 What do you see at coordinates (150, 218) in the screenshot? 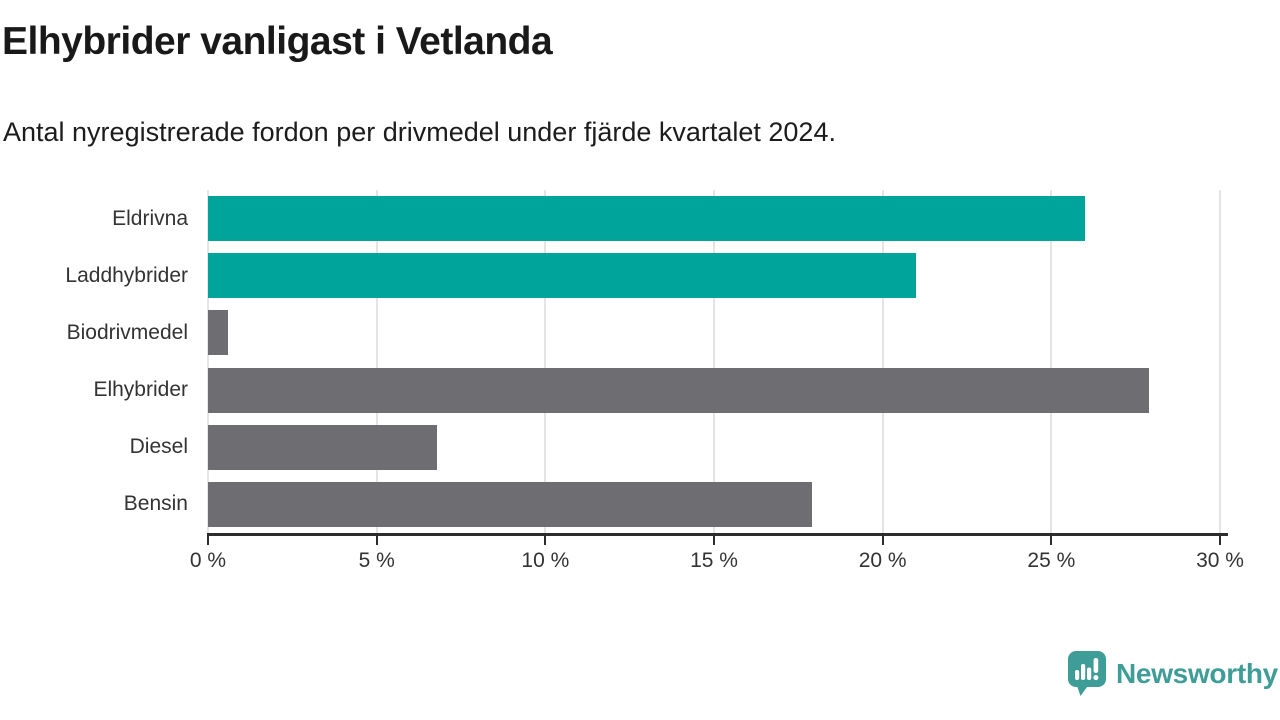
I see `category-label-eldrivna: Eldrivna` at bounding box center [150, 218].